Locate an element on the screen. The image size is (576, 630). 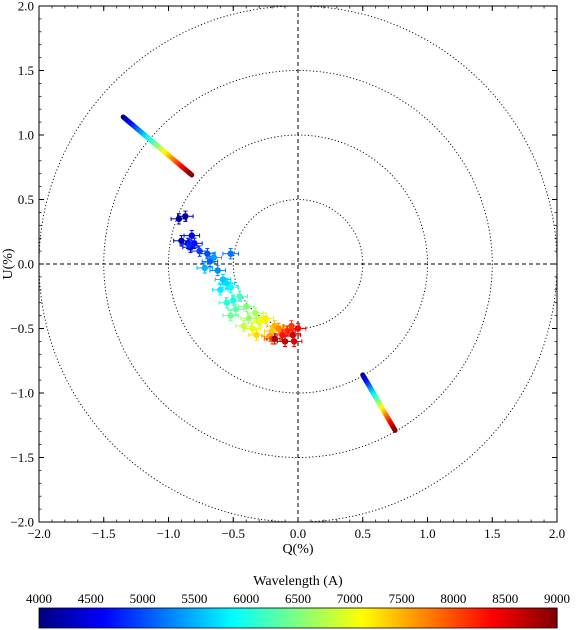
x-tick-label: 1.5 is located at coordinates (492, 533).